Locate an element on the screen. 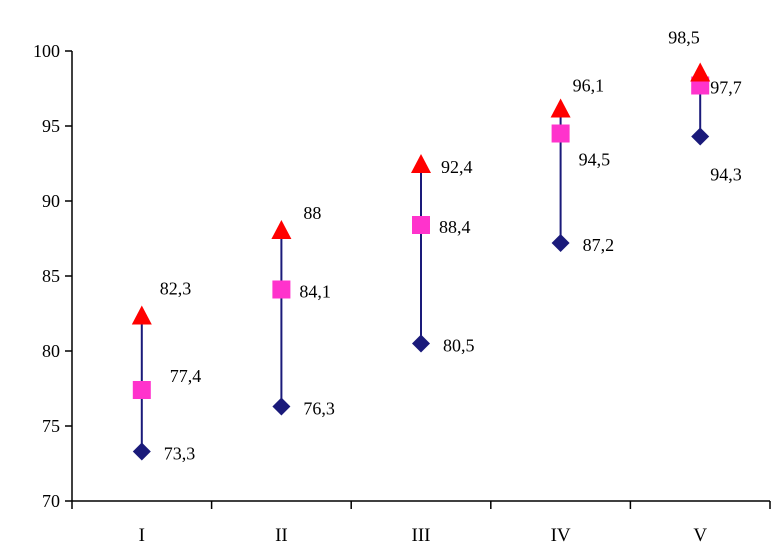 The image size is (772, 549). data-label: 73,3 is located at coordinates (180, 454).